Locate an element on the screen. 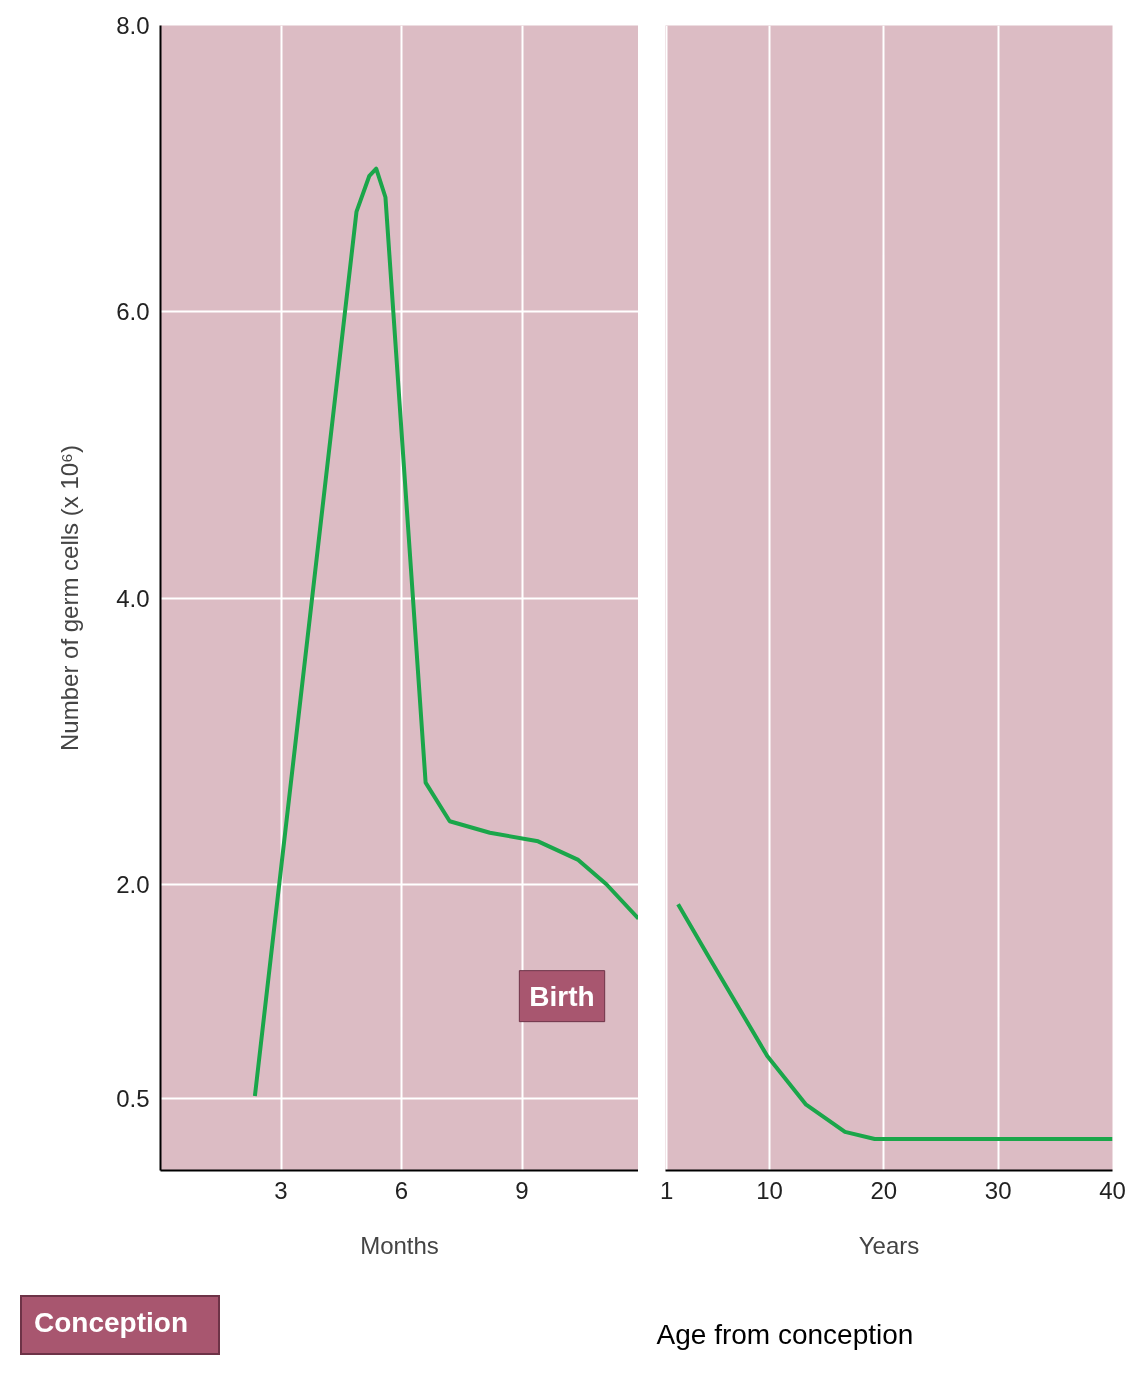 The height and width of the screenshot is (1399, 1148). x-tick-label: 9 is located at coordinates (522, 1190).